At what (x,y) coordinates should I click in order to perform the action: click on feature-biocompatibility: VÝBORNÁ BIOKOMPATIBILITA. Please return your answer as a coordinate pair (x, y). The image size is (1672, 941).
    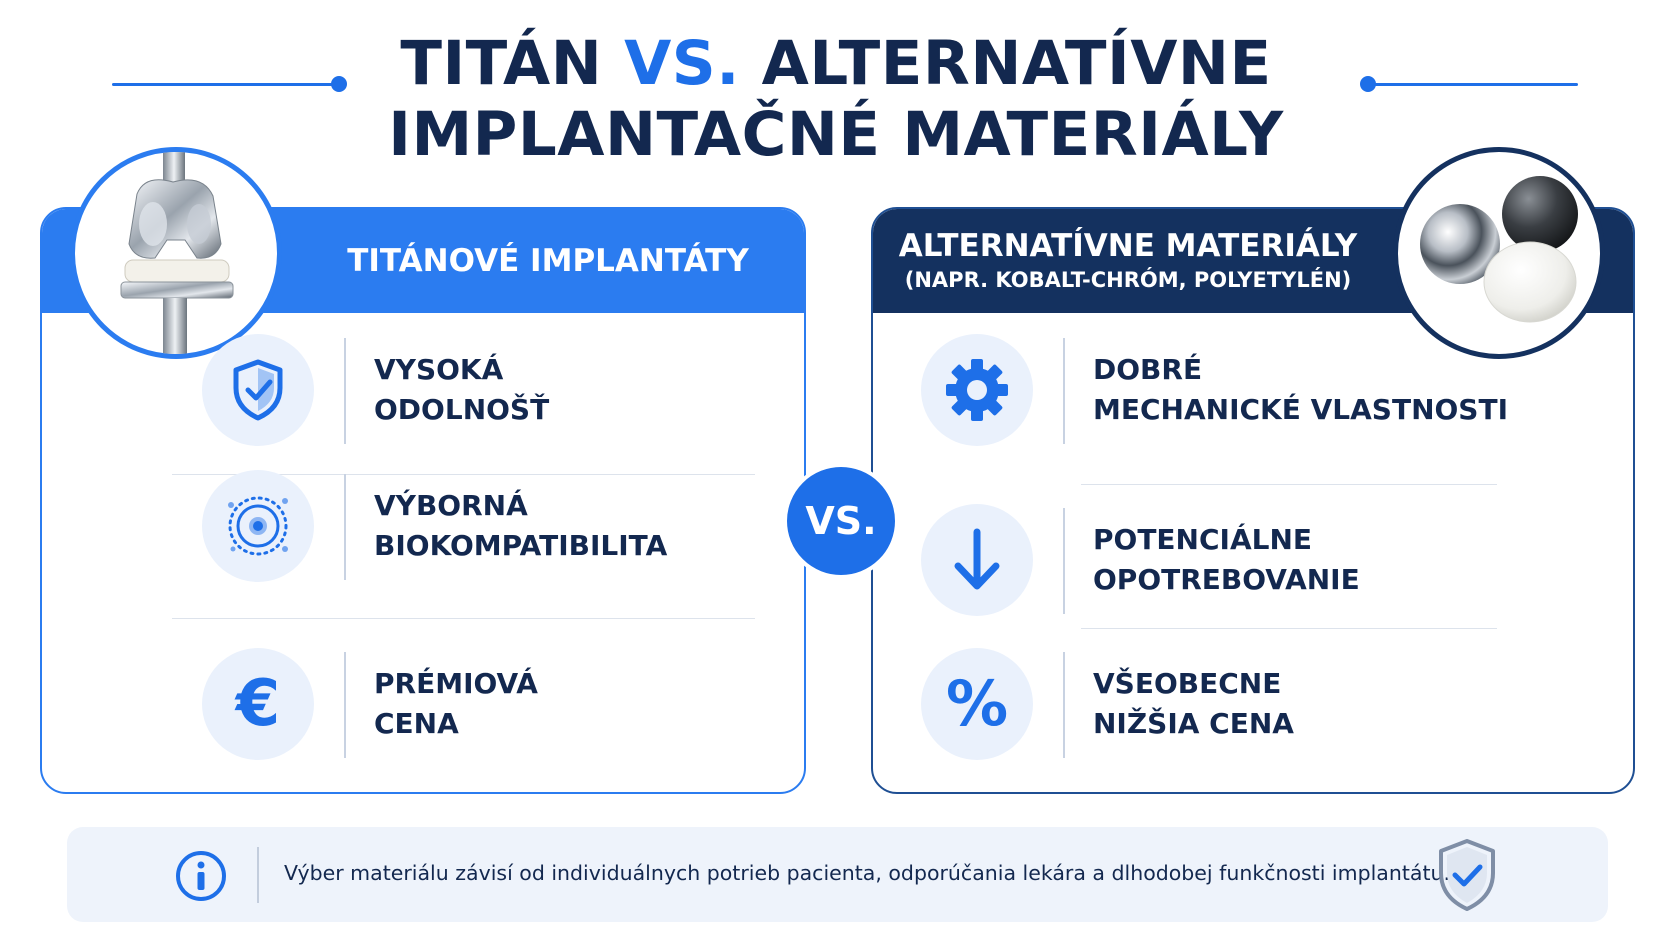
    Looking at the image, I should click on (482, 530).